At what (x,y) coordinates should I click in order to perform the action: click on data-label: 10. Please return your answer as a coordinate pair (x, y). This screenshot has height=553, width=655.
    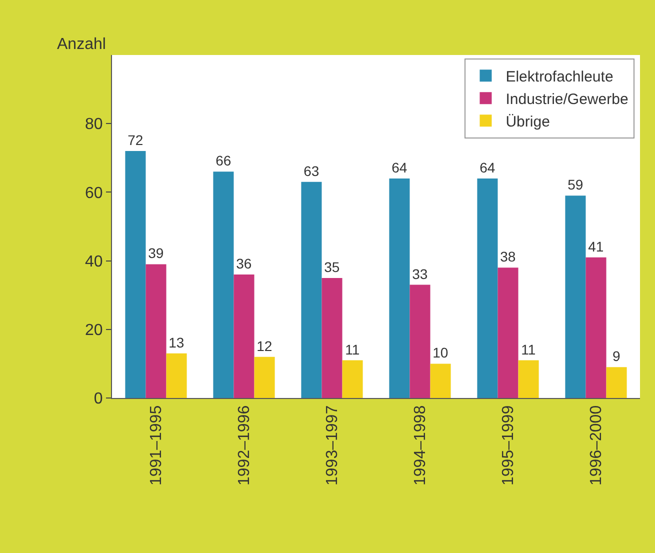
    Looking at the image, I should click on (440, 352).